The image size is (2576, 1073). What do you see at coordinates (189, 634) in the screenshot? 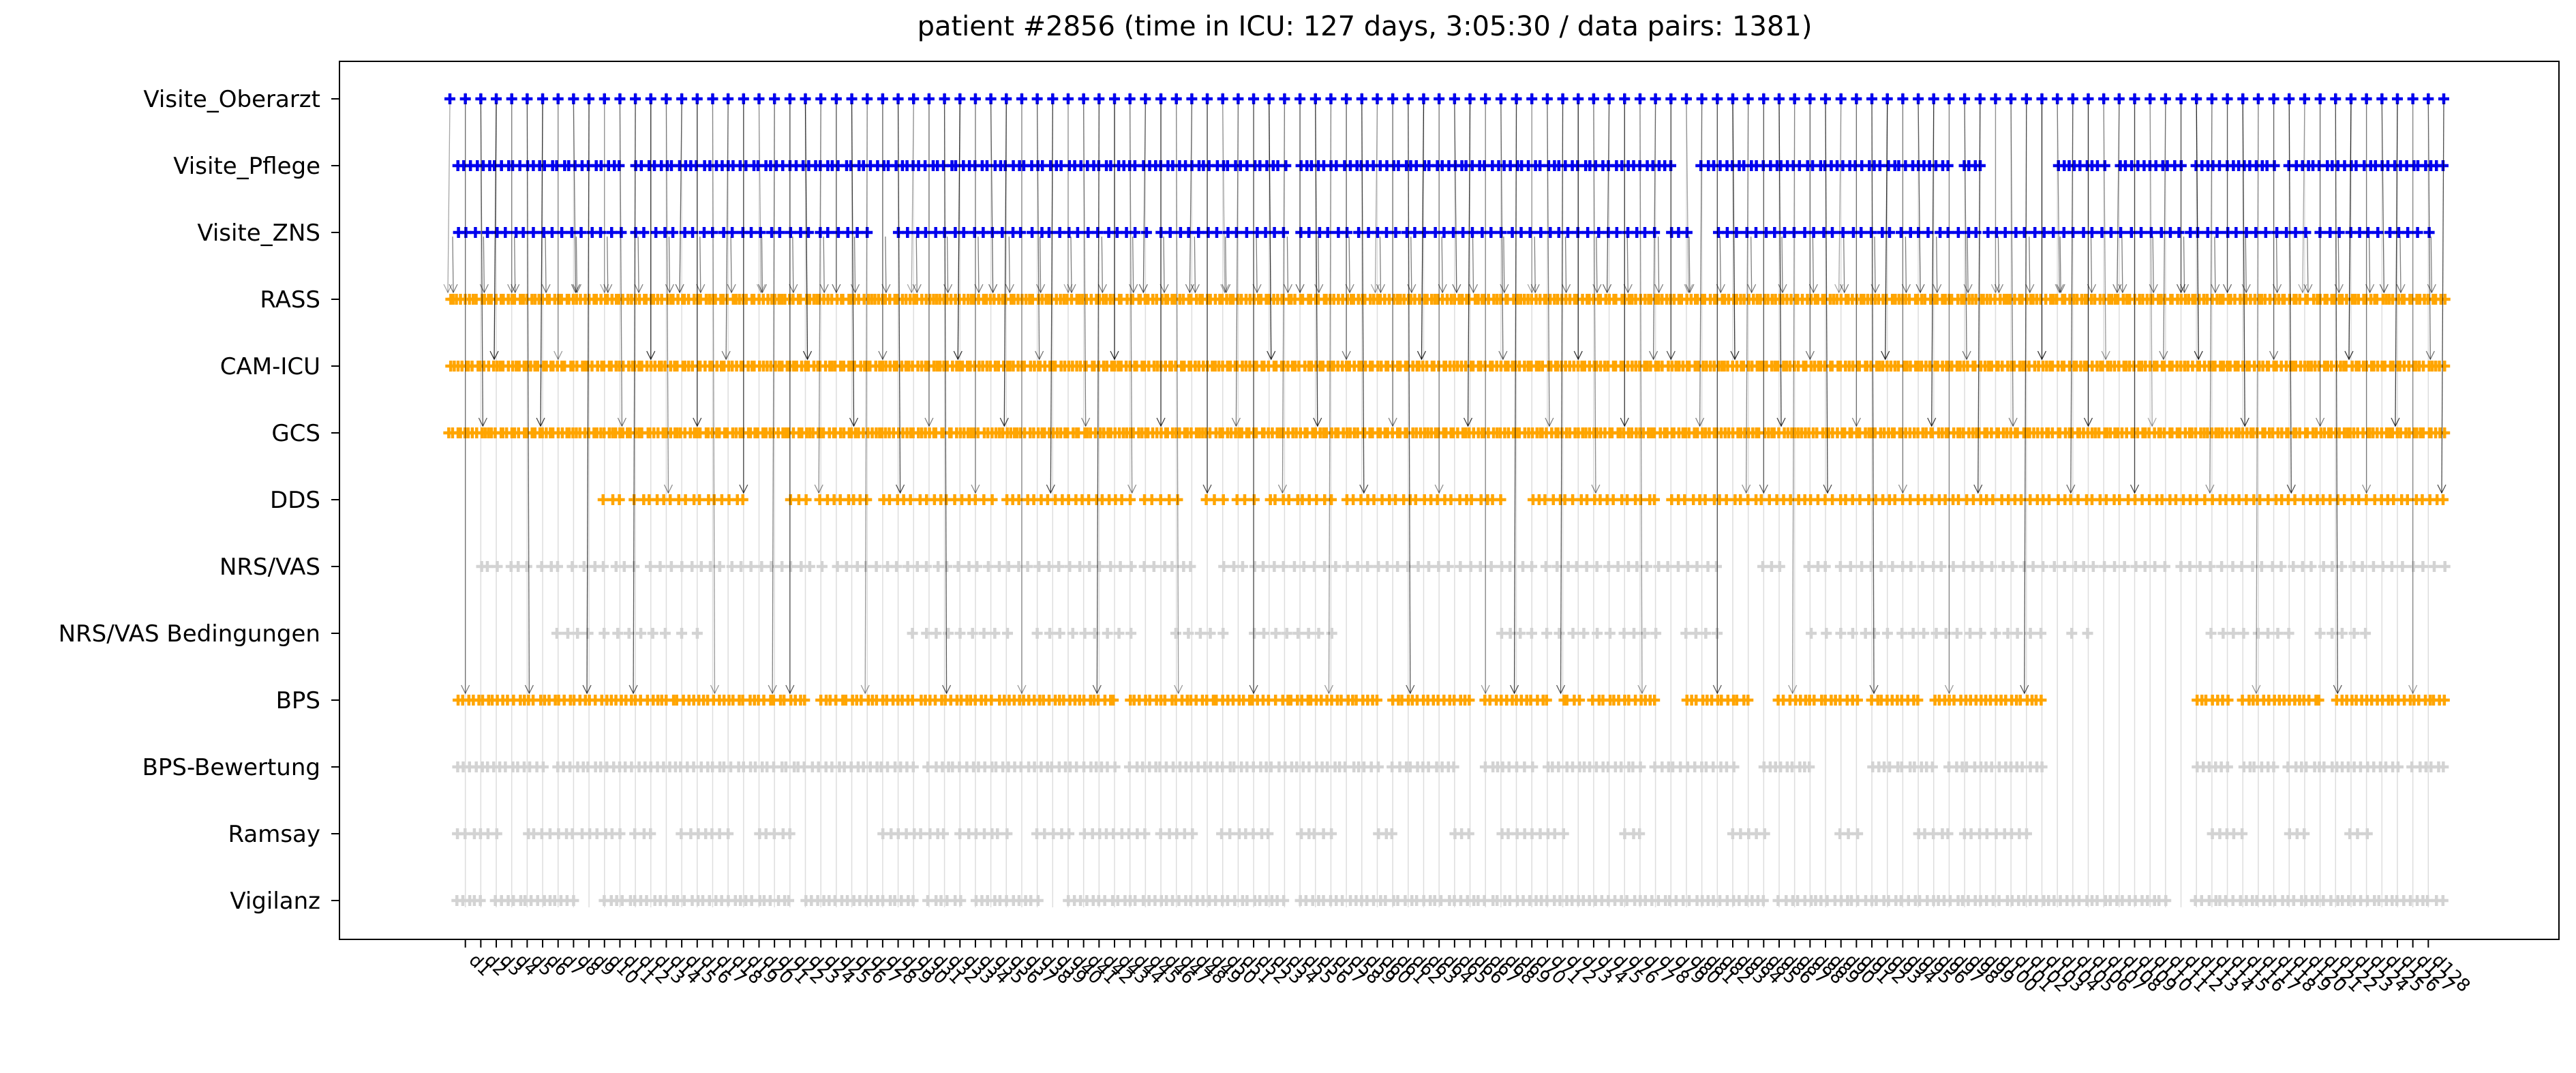
I see `y-tick-label: NRS/VAS Bedingungen` at bounding box center [189, 634].